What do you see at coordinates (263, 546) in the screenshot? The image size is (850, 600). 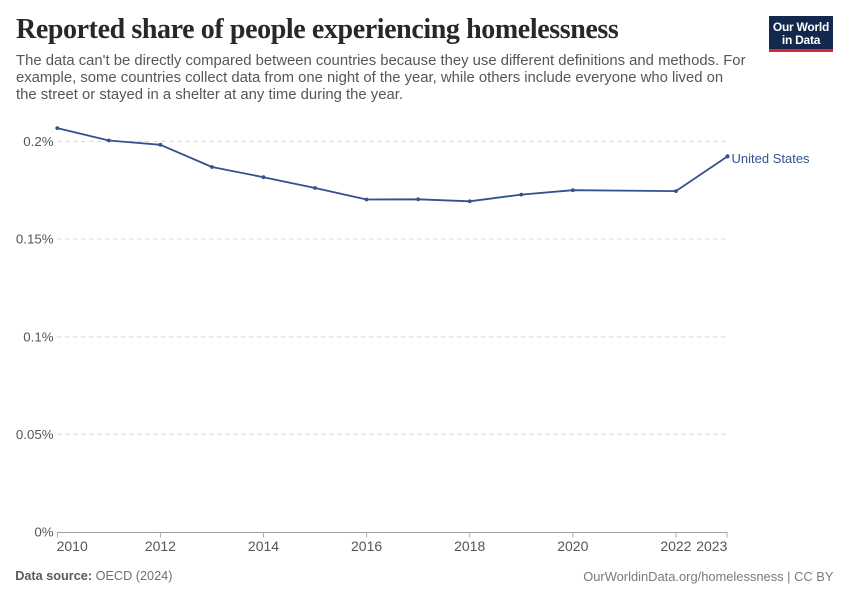 I see `svg-text: 2014` at bounding box center [263, 546].